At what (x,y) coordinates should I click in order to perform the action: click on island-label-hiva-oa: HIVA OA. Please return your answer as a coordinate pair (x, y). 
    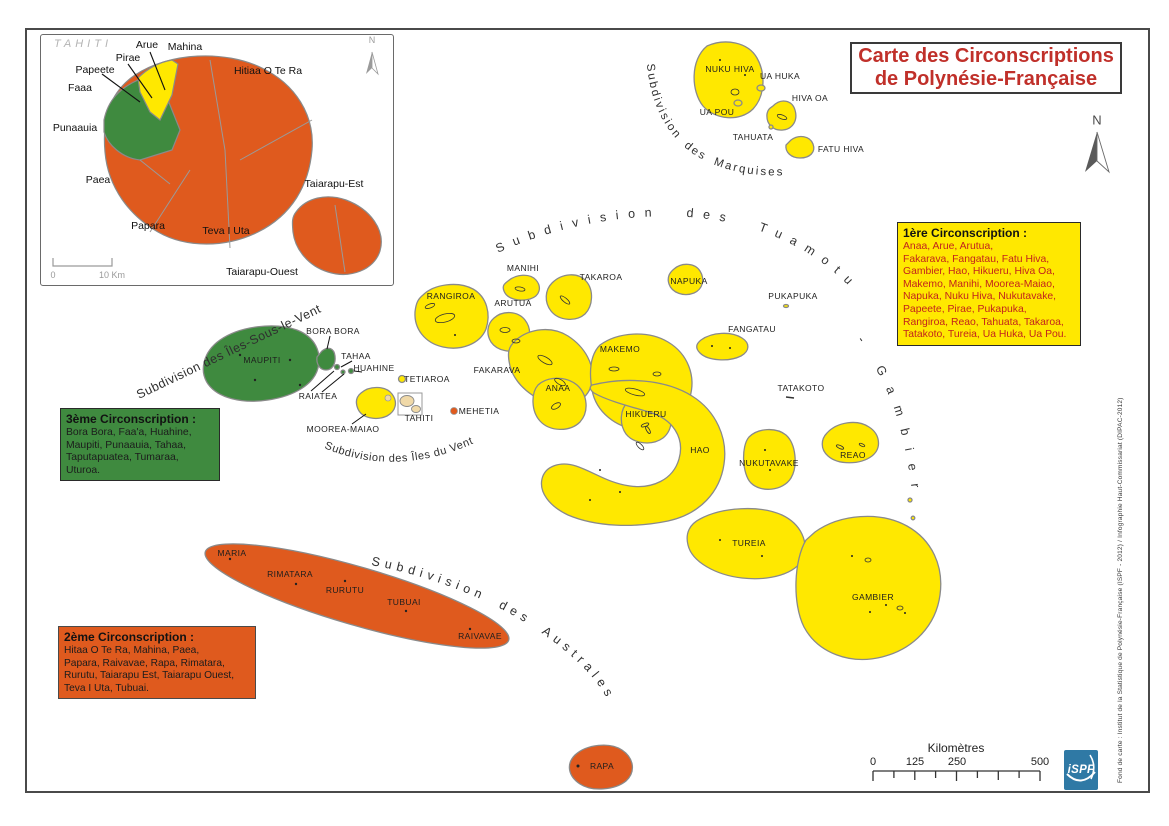
    Looking at the image, I should click on (810, 98).